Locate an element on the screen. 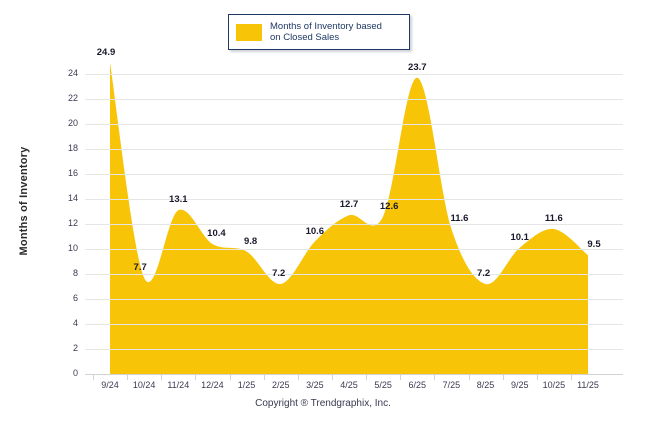 The height and width of the screenshot is (434, 646). x-axis-tick-label: 6/25 is located at coordinates (417, 385).